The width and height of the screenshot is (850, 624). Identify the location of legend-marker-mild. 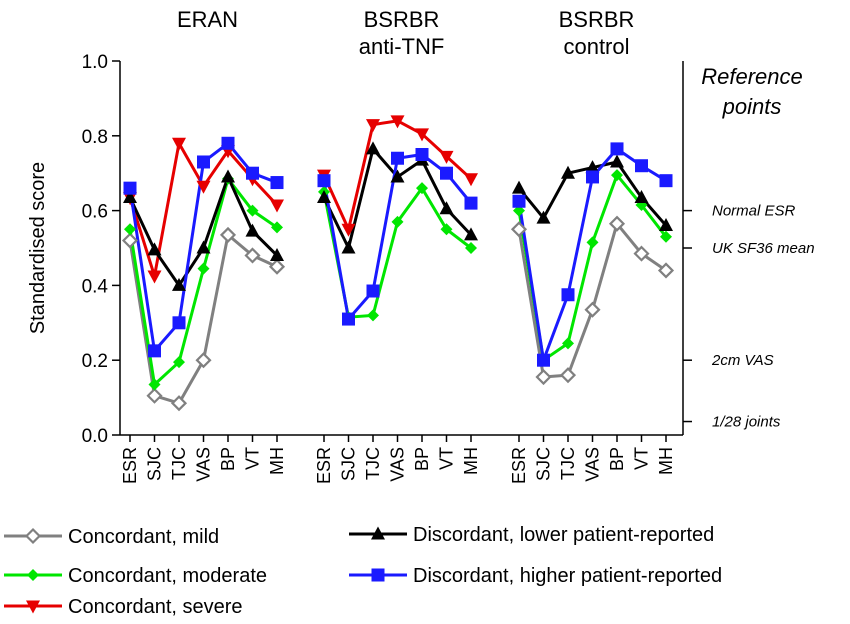
(33, 536).